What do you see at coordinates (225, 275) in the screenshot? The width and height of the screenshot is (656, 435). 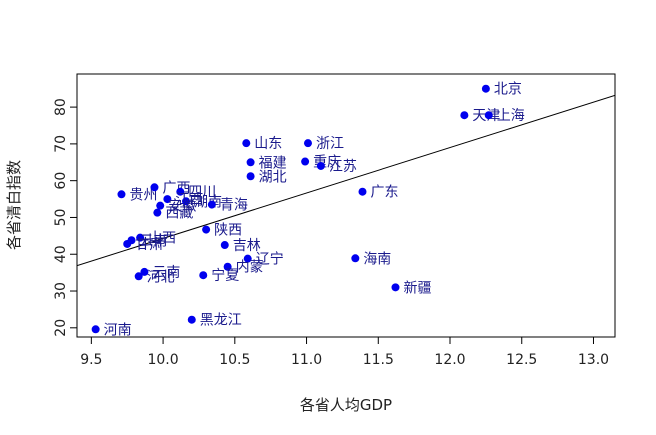 I see `point-label: 宁夏` at bounding box center [225, 275].